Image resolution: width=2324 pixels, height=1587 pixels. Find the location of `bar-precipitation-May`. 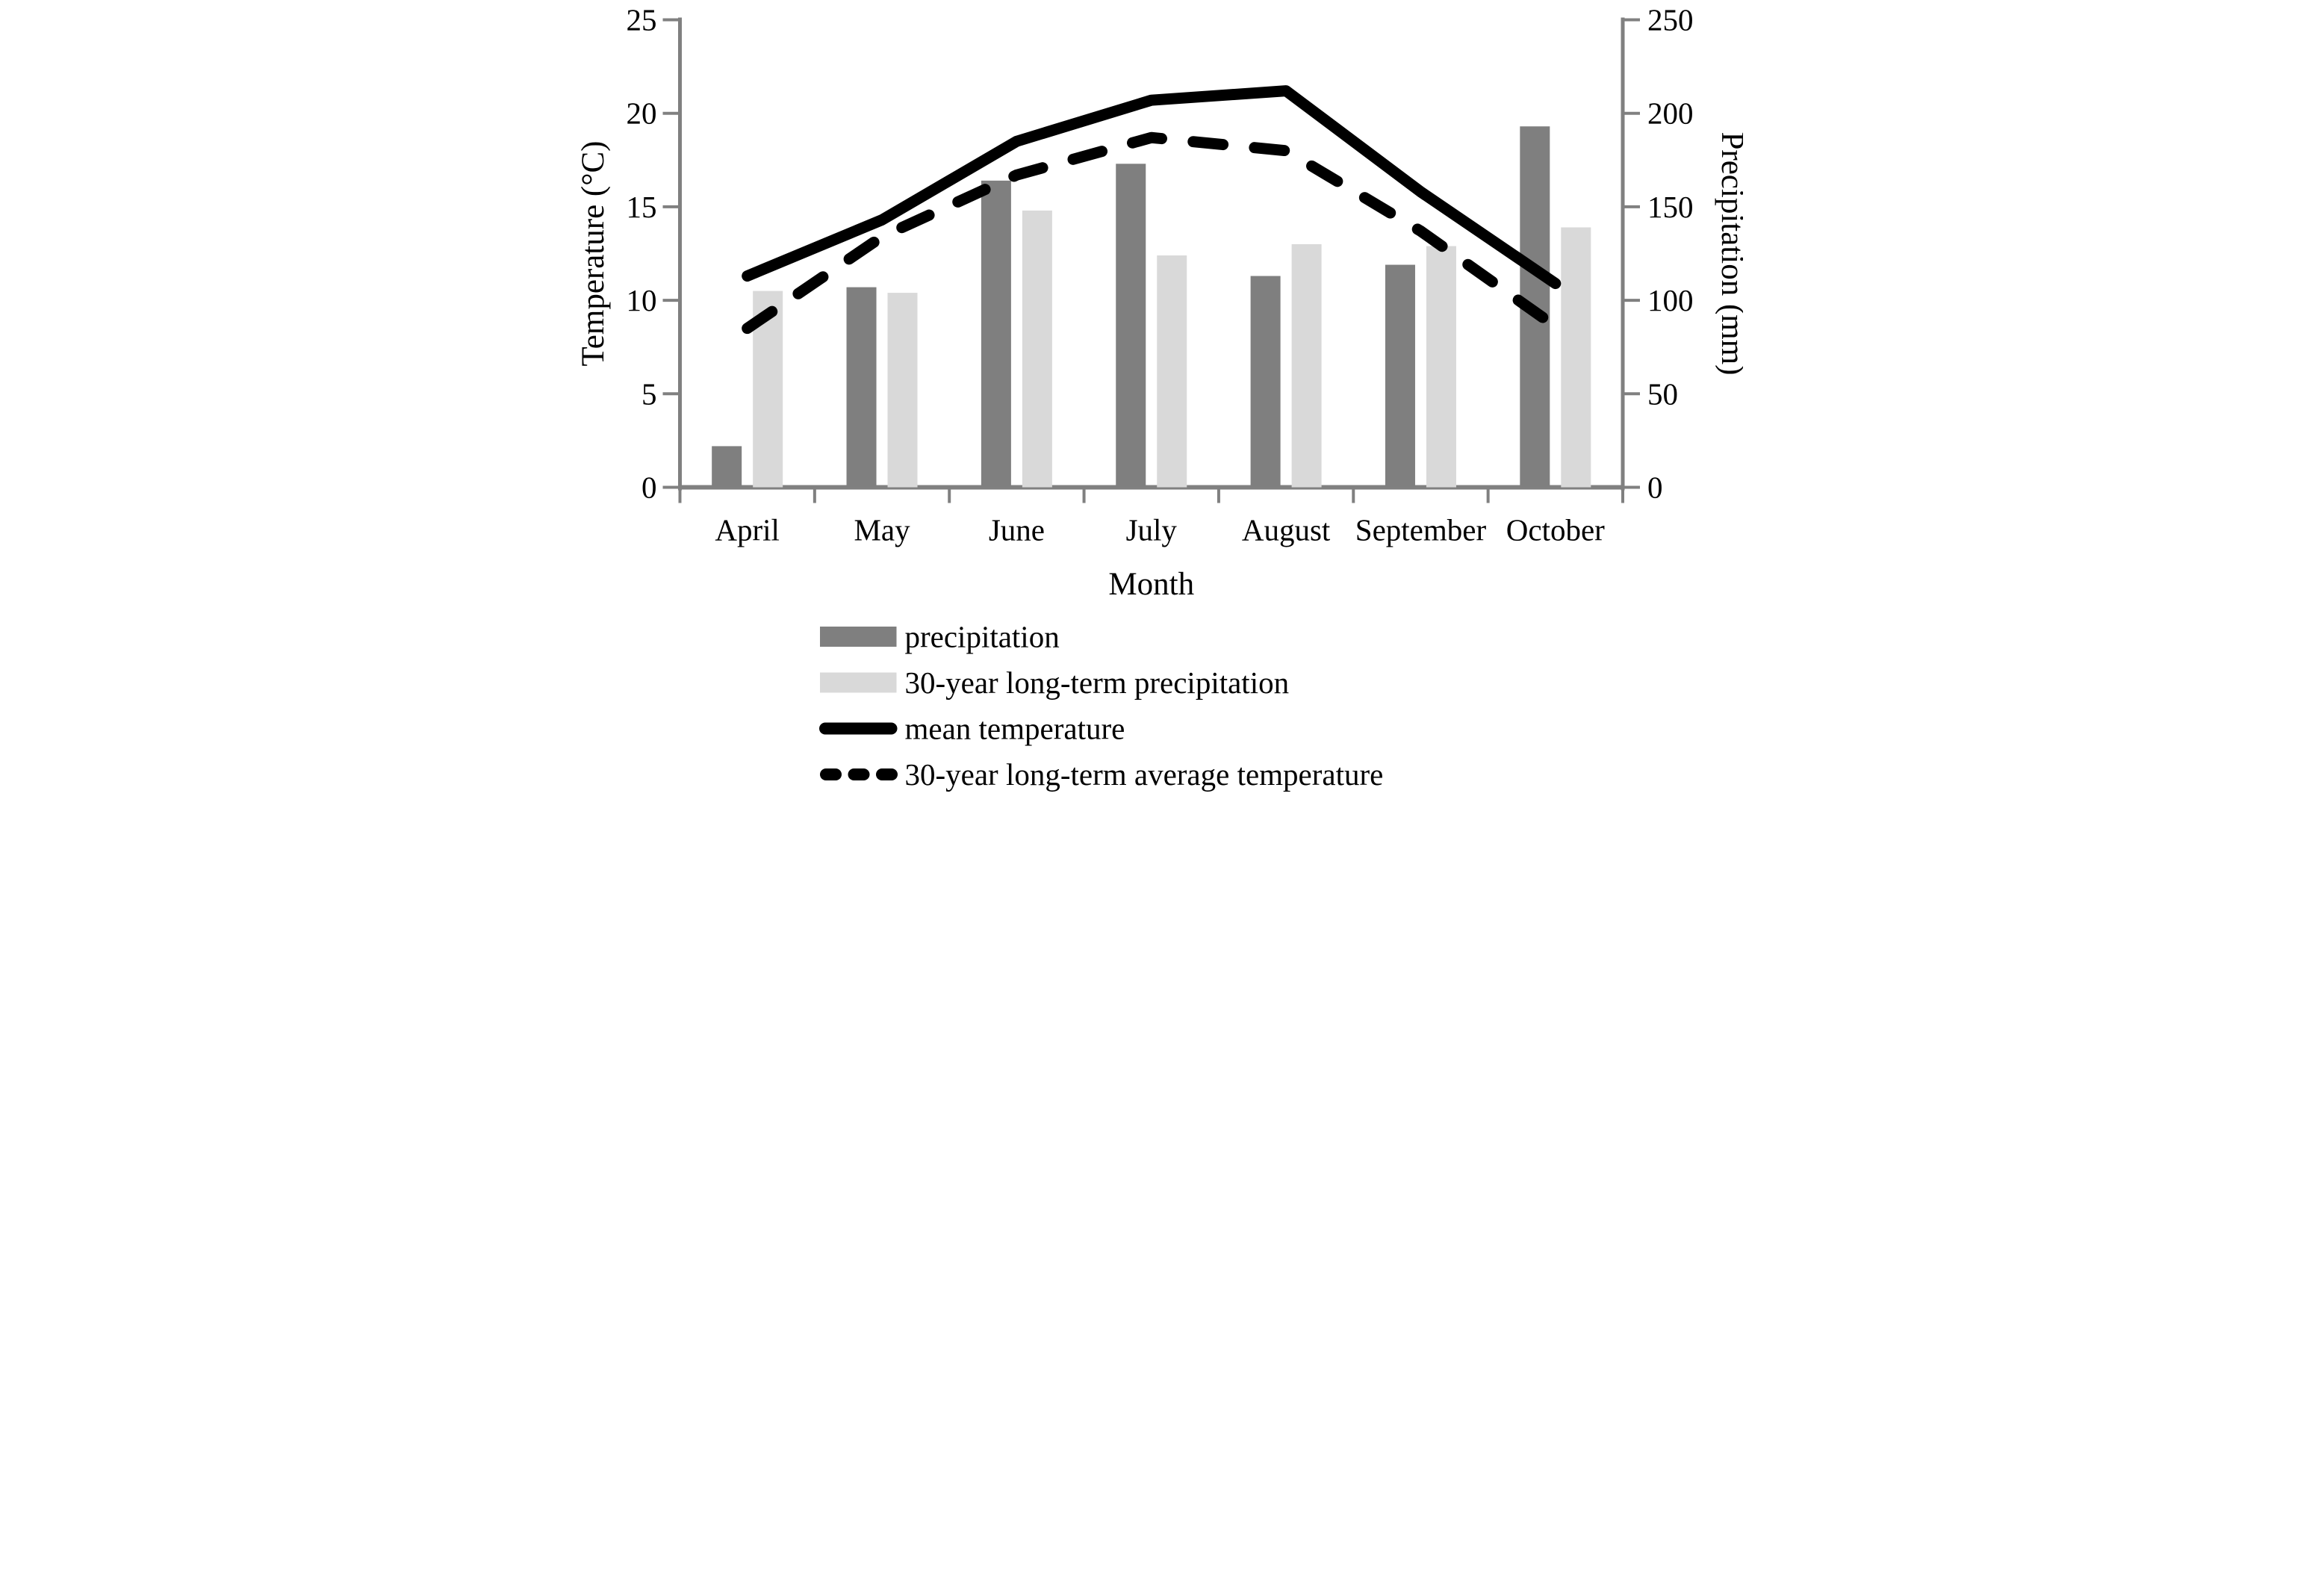

bar-precipitation-May is located at coordinates (861, 387).